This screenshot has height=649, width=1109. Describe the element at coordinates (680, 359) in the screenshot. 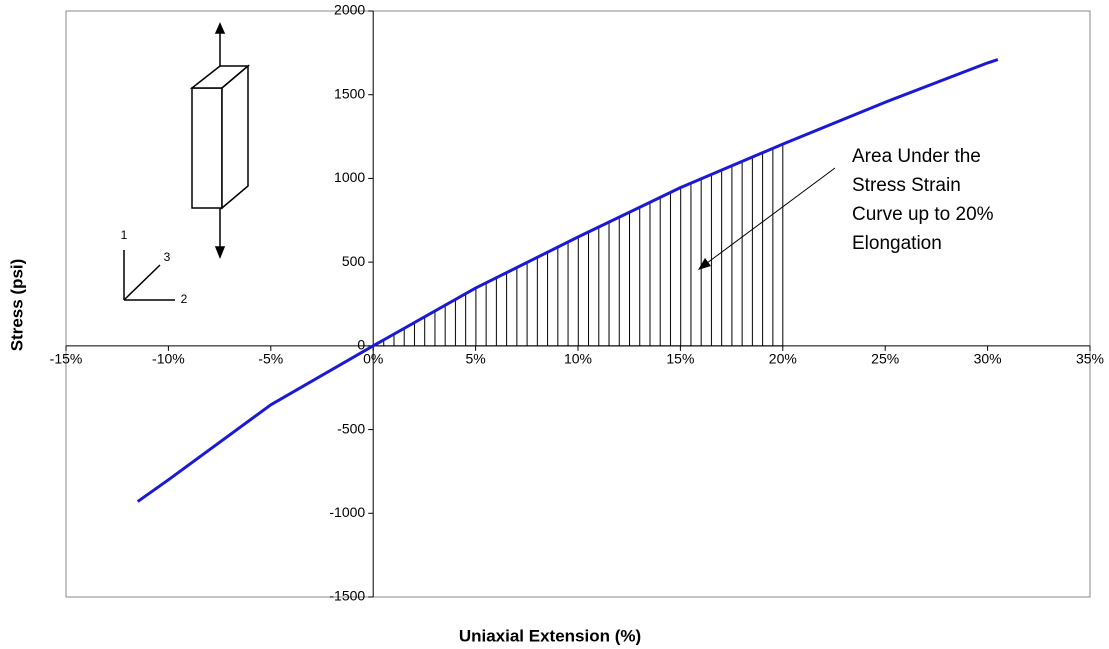

I see `x-tick-label: 15%` at that location.